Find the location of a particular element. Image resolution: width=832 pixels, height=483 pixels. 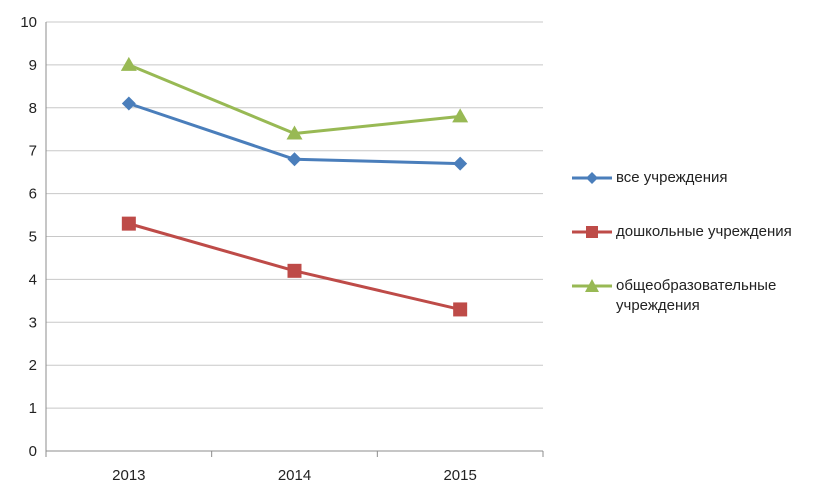

legend-label-general: общеобразовательные учреждения is located at coordinates (696, 295).